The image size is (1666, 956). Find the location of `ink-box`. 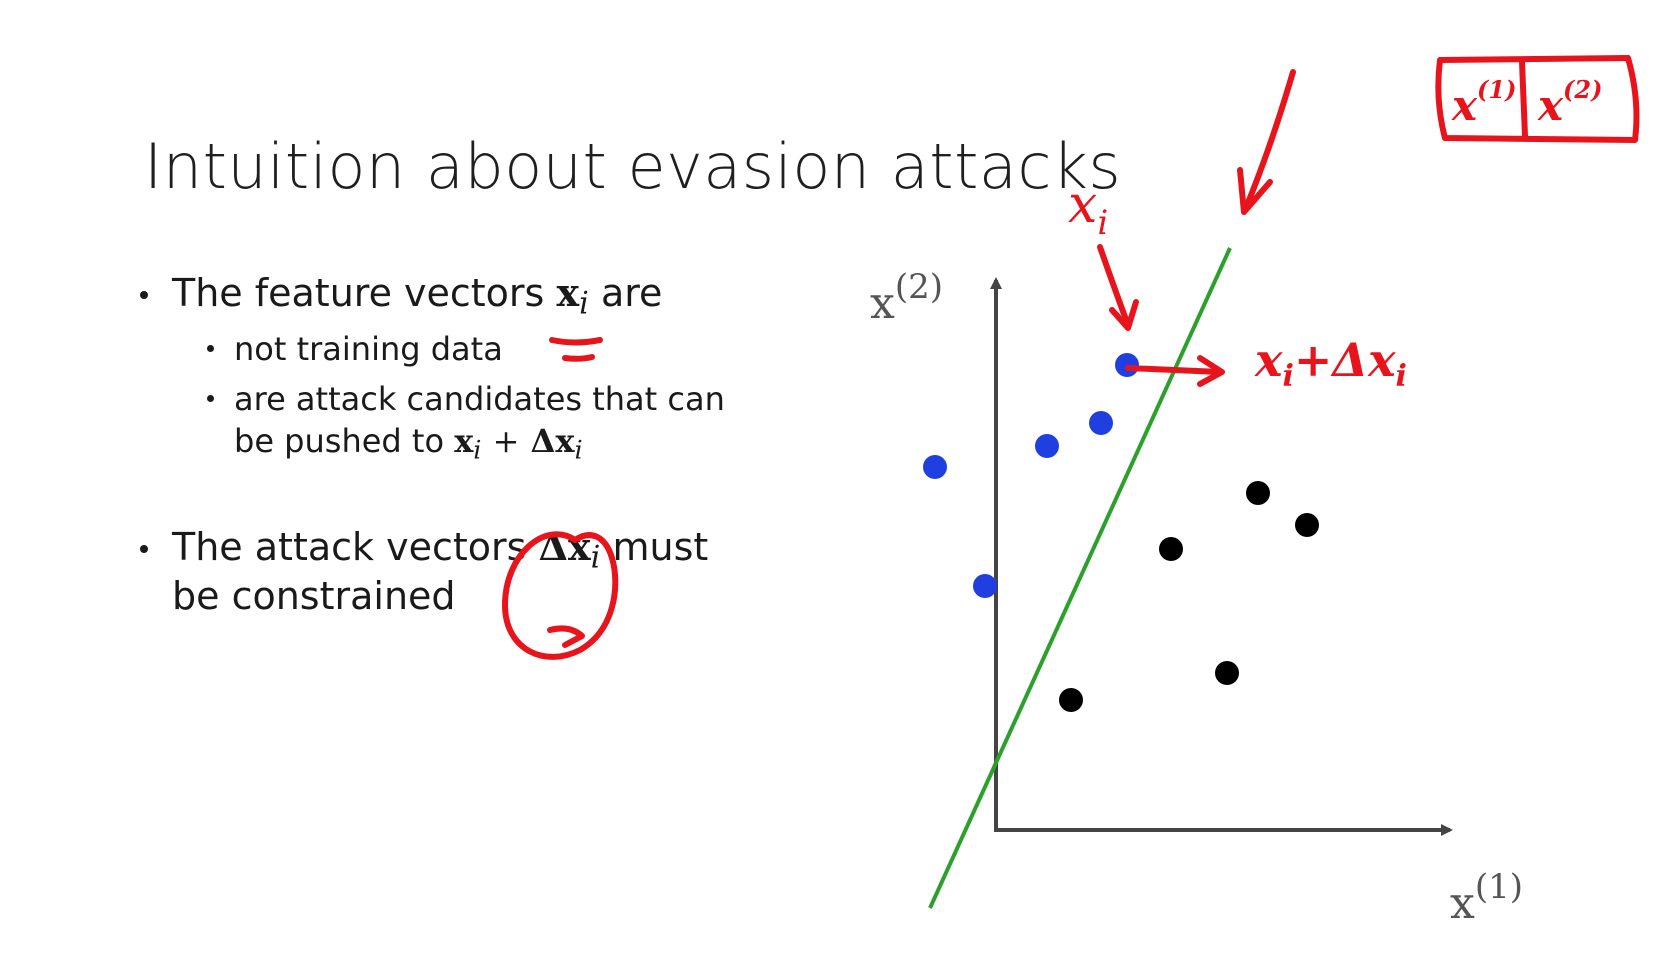

ink-box is located at coordinates (1537, 99).